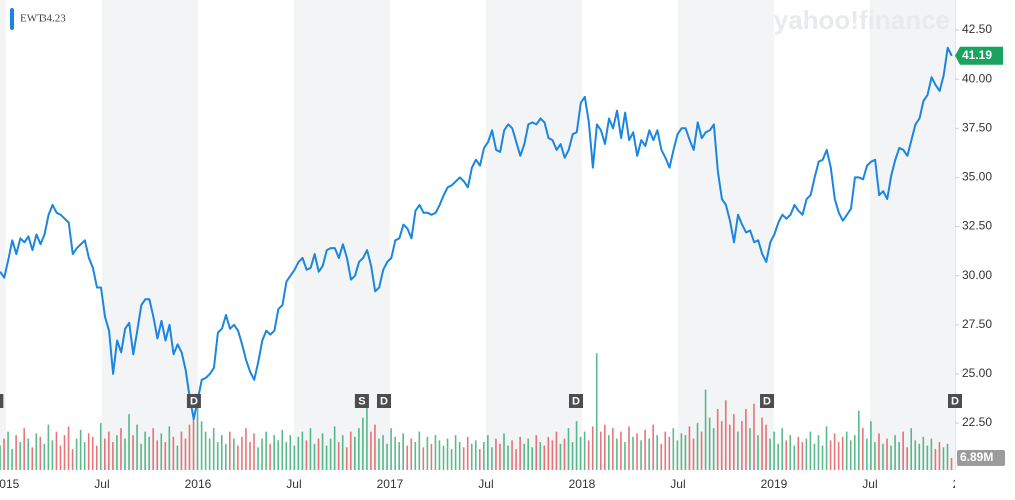 This screenshot has height=500, width=1015. I want to click on legend-swatch, so click(12, 19).